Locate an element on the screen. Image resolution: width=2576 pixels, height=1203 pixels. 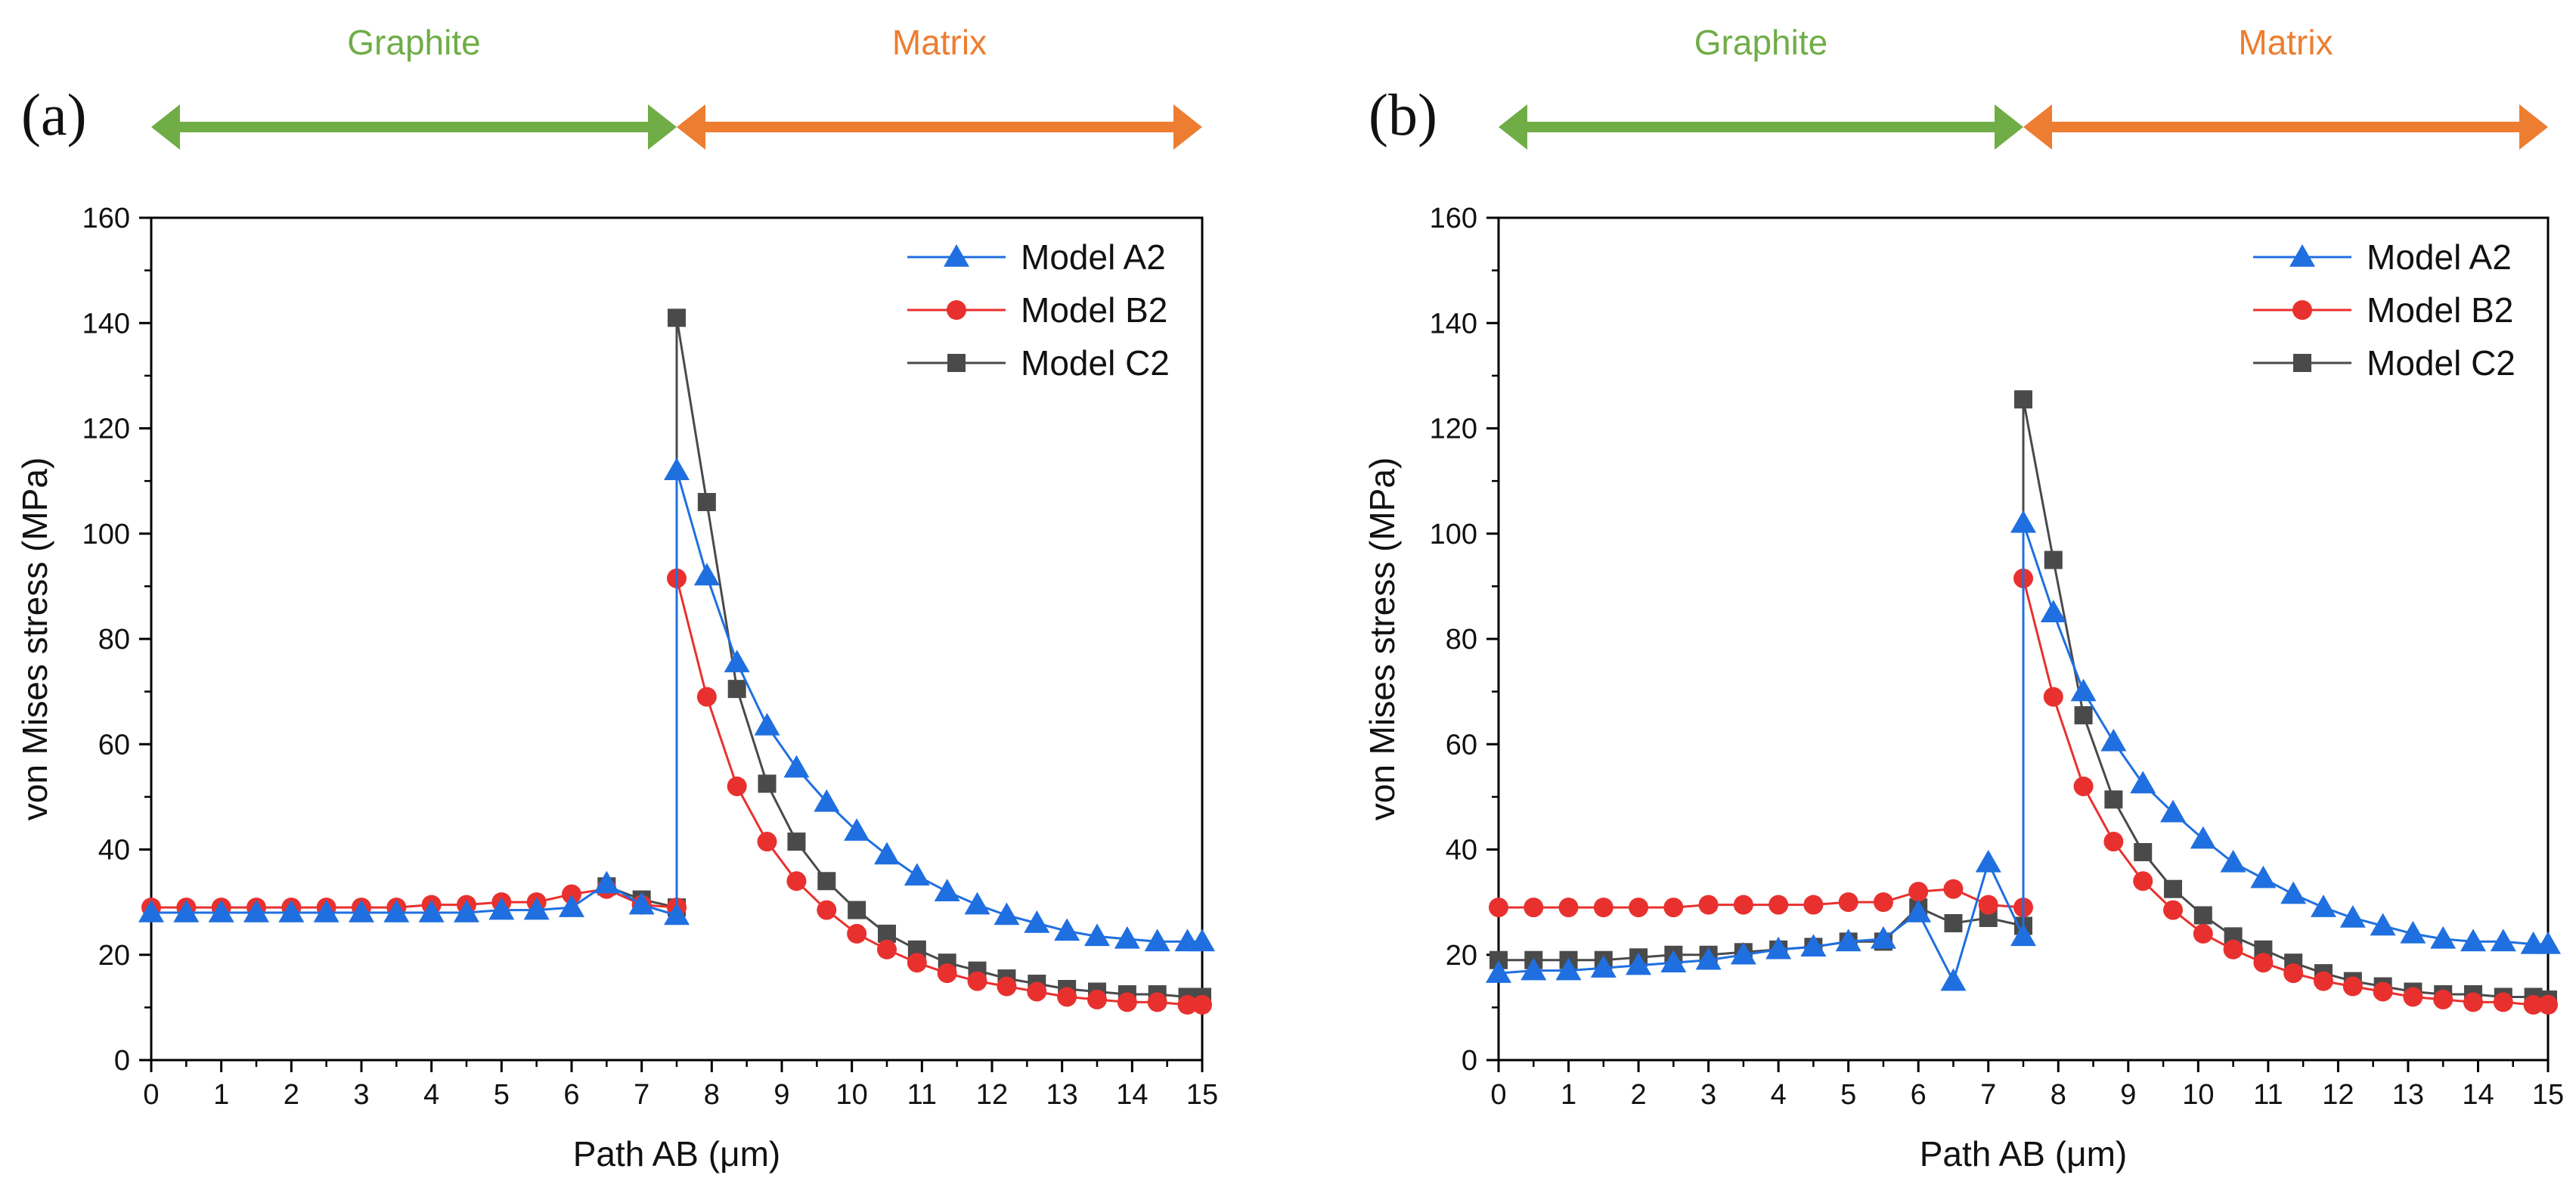
legend-item-model-a2: Model A2 is located at coordinates (2382, 257).